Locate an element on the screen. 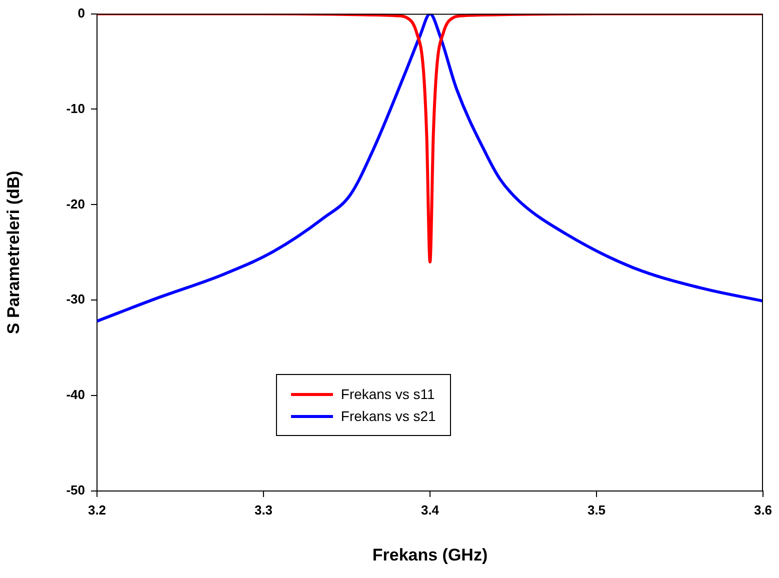 The width and height of the screenshot is (779, 578). x-tick-label: 3.6 is located at coordinates (763, 510).